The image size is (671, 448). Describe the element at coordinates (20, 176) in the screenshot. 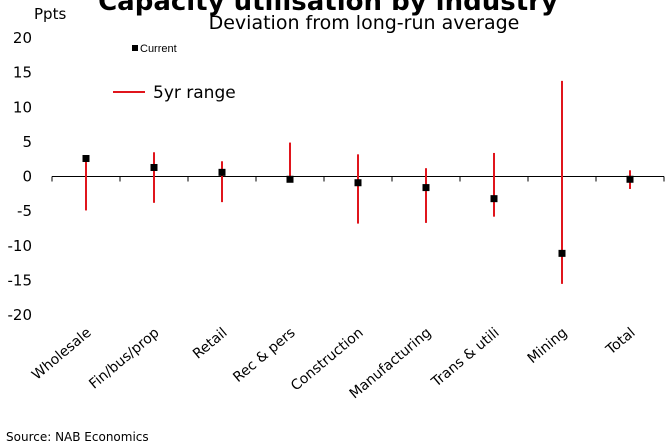

I see `y-tick-labels: 20 15 10 5 0 -5 -10 -15 -20` at that location.